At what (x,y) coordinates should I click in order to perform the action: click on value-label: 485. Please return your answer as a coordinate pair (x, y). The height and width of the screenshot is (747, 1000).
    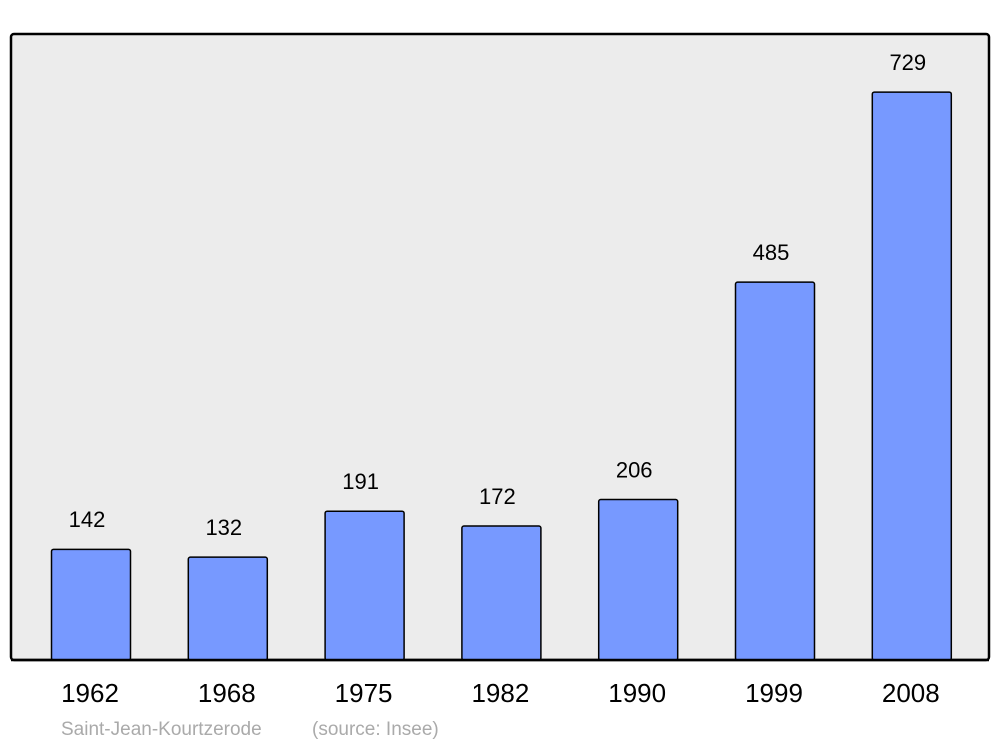
    Looking at the image, I should click on (771, 252).